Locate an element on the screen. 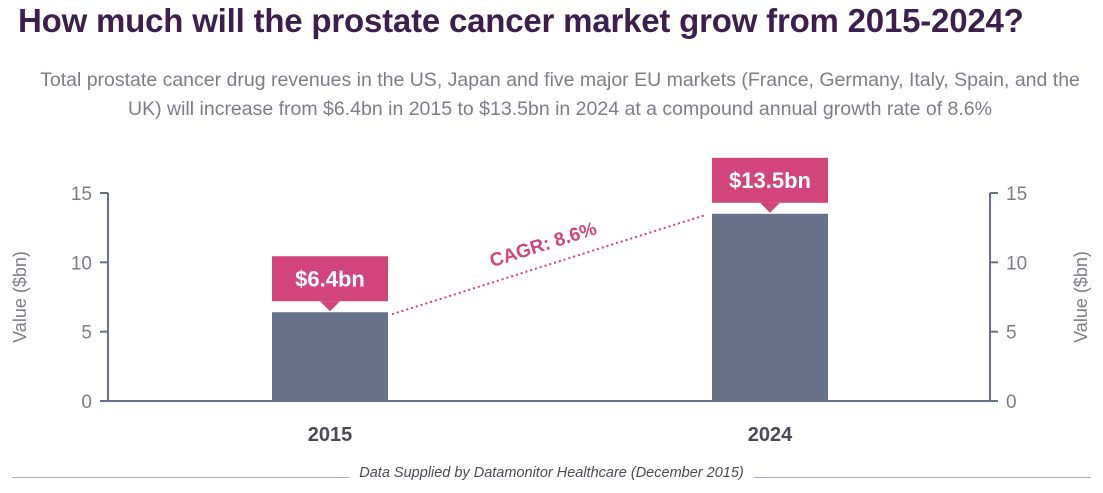 The width and height of the screenshot is (1103, 493). cagr-trend-line is located at coordinates (549, 264).